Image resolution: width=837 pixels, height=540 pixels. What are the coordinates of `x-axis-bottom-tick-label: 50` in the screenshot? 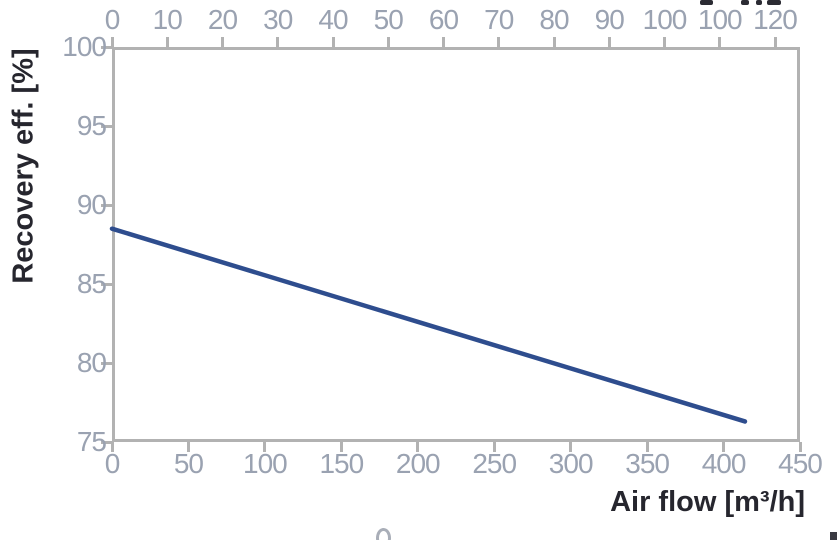 It's located at (188, 463).